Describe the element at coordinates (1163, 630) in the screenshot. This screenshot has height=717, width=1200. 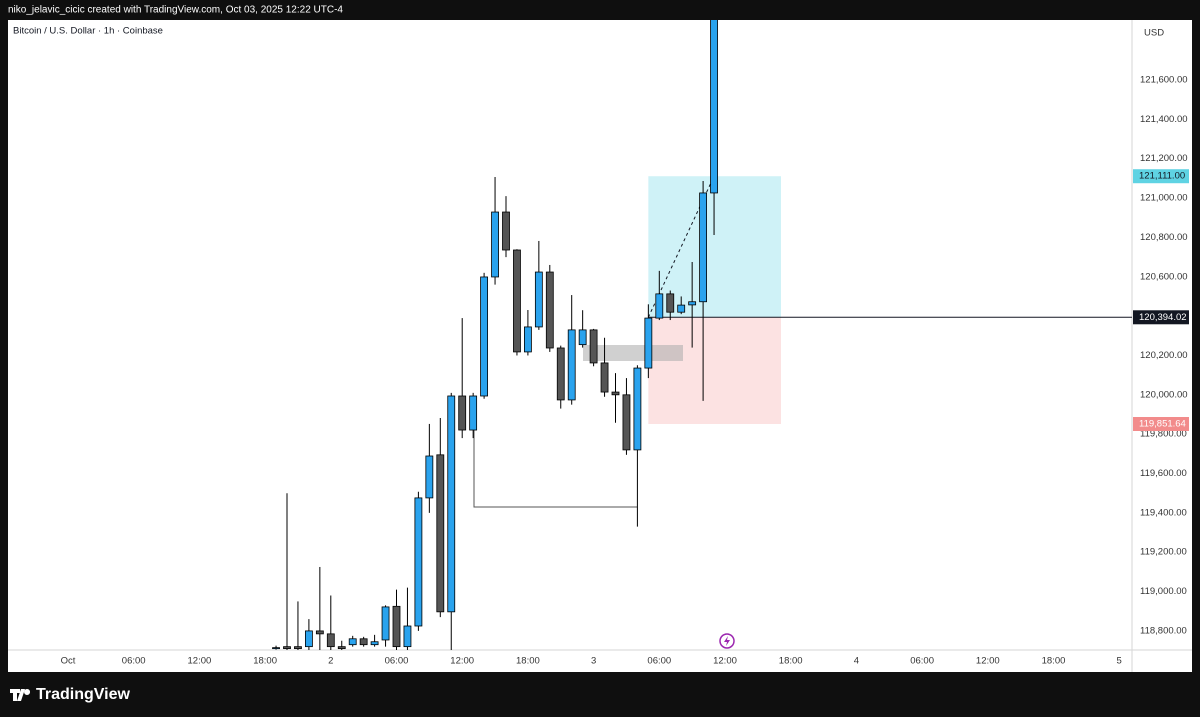
I see `y-tick-label: 118,800.00` at that location.